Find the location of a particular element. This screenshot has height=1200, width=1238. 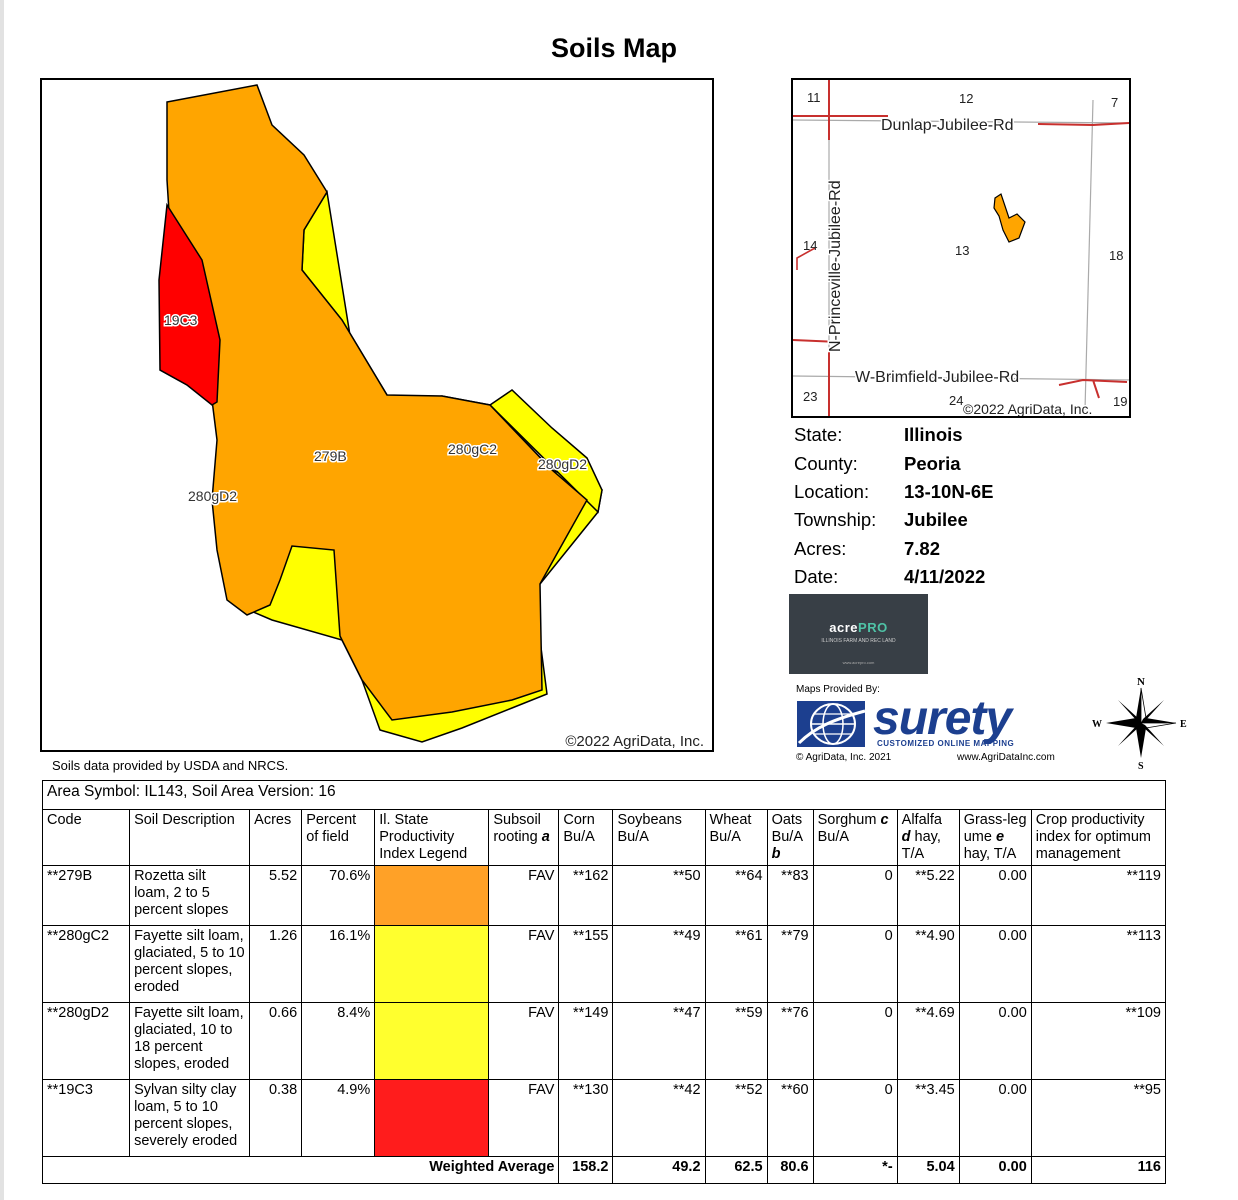

cell-acres: 0.66 is located at coordinates (276, 1041).